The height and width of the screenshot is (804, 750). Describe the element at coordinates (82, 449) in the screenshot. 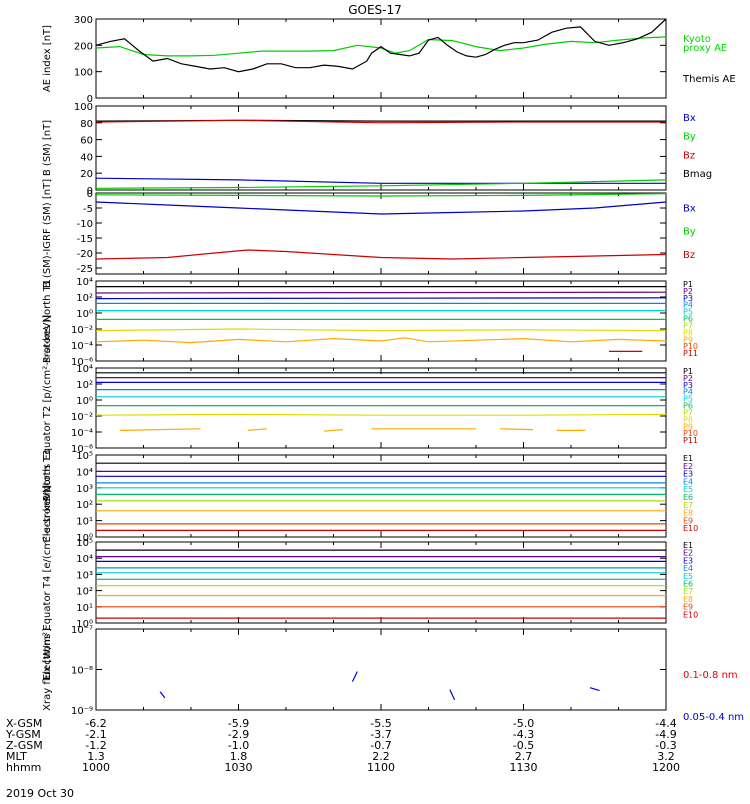

I see `y-tick-label: 10⁻⁶` at that location.